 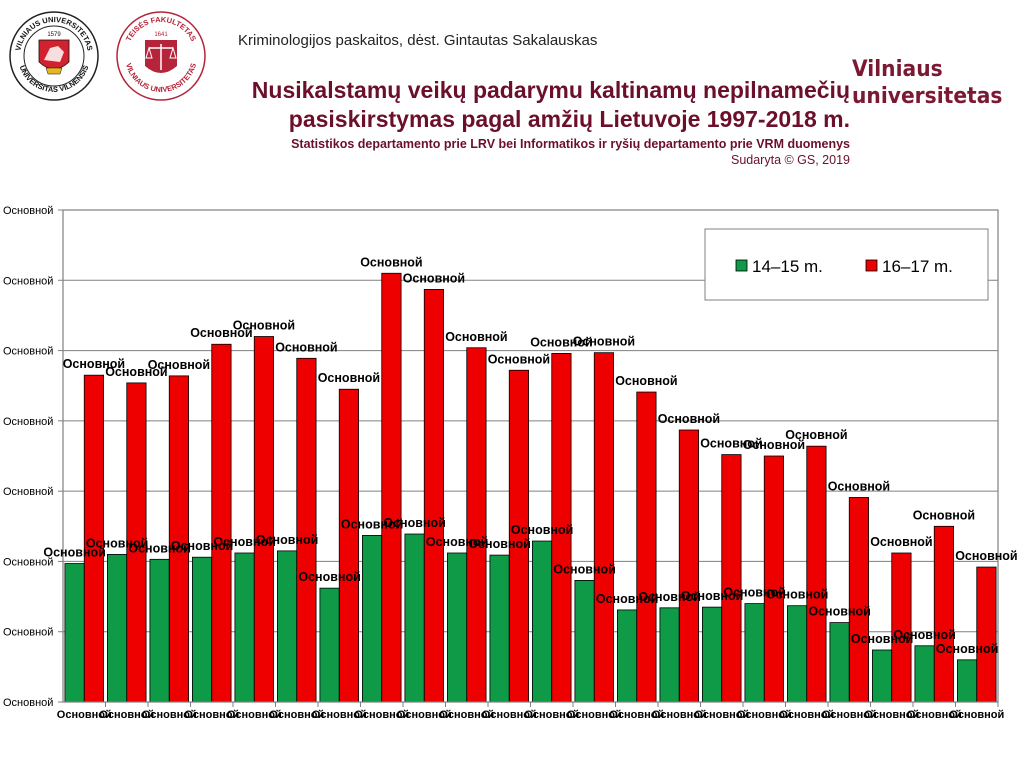 I want to click on vilnius-university-wordmark: Vilniaus universitetas, so click(x=927, y=83).